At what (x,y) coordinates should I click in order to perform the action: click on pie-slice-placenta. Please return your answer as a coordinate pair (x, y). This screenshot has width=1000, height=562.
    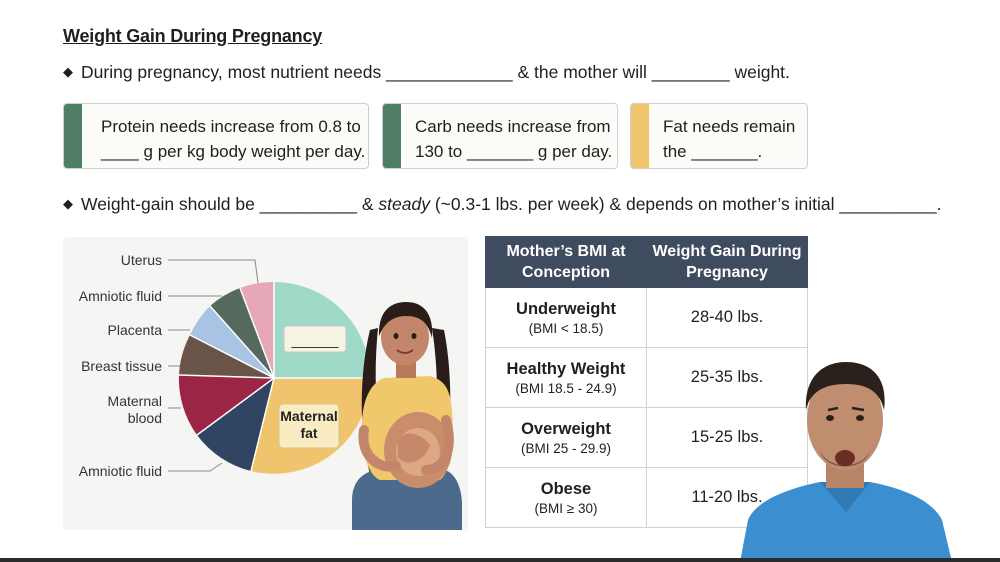
    Looking at the image, I should click on (232, 342).